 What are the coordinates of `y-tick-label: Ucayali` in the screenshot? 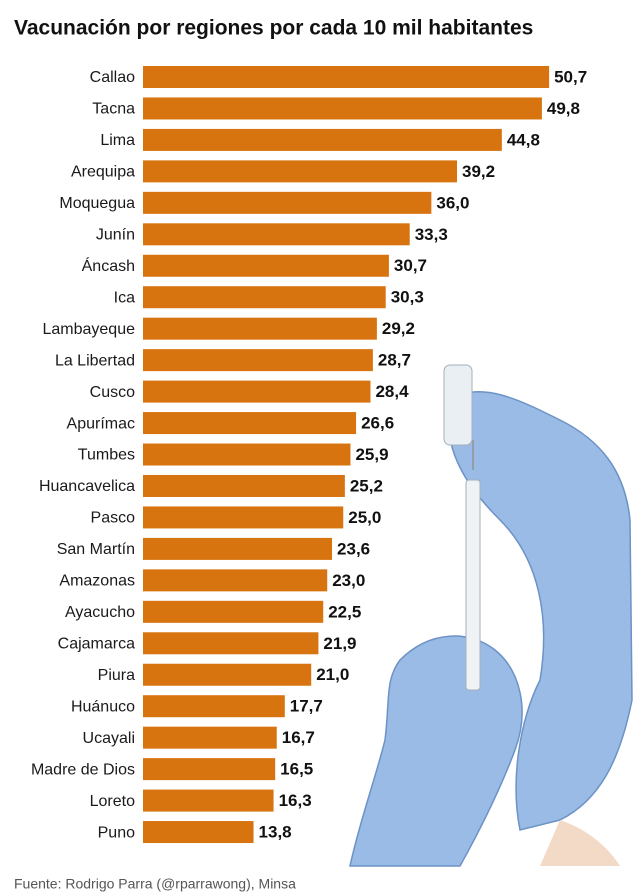 It's located at (109, 738).